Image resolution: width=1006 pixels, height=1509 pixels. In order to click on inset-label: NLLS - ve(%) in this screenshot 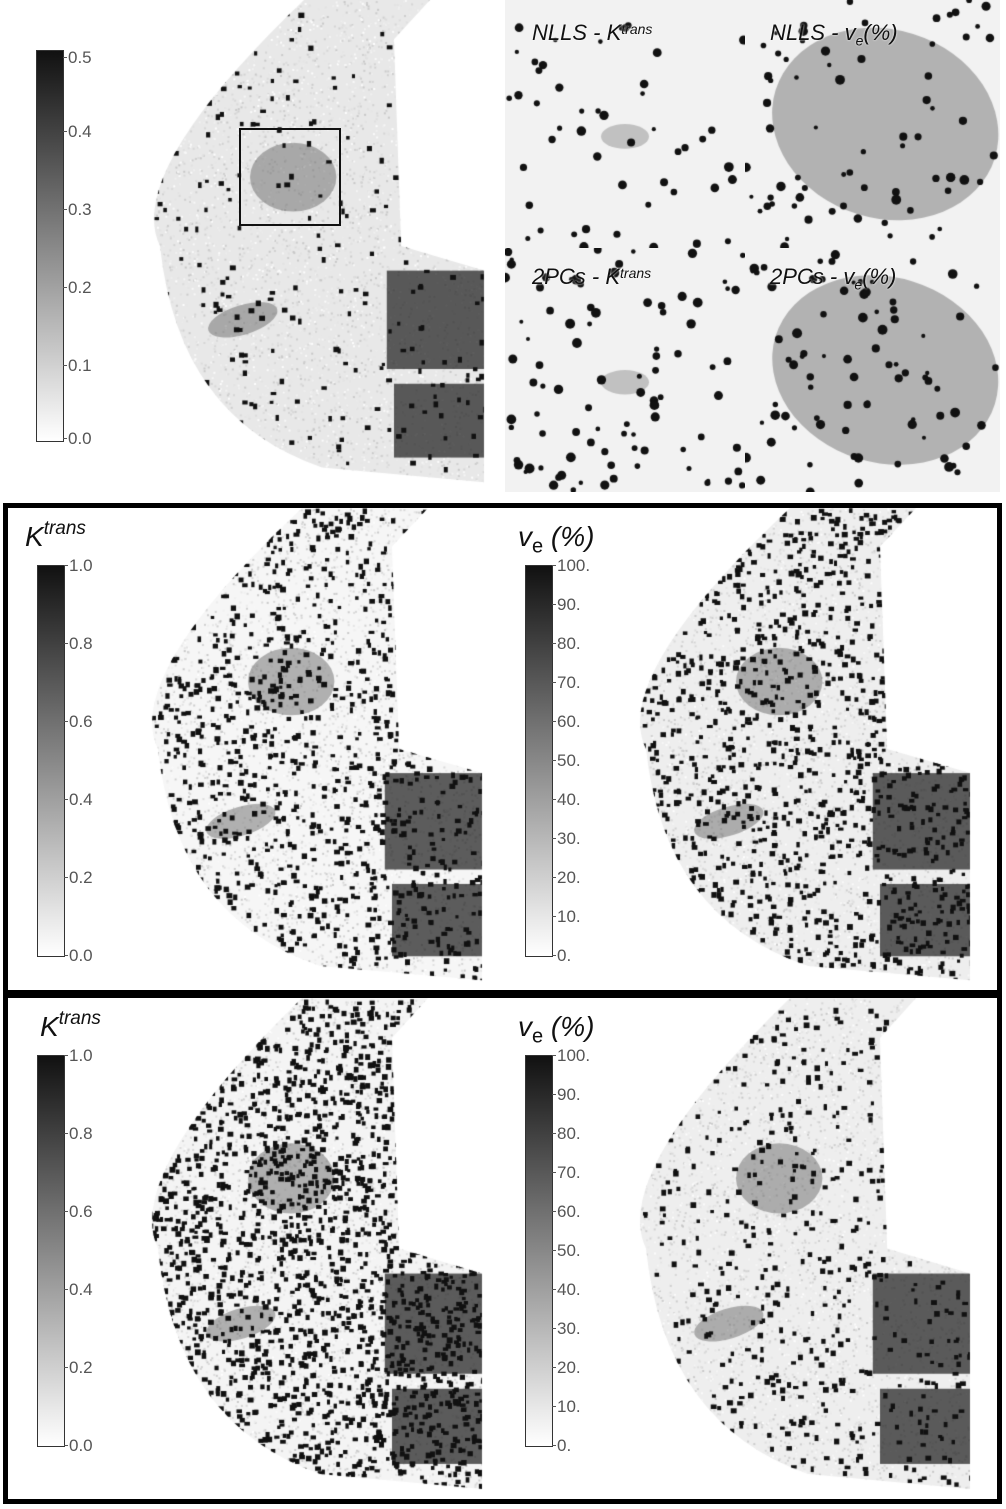, I will do `click(834, 34)`.